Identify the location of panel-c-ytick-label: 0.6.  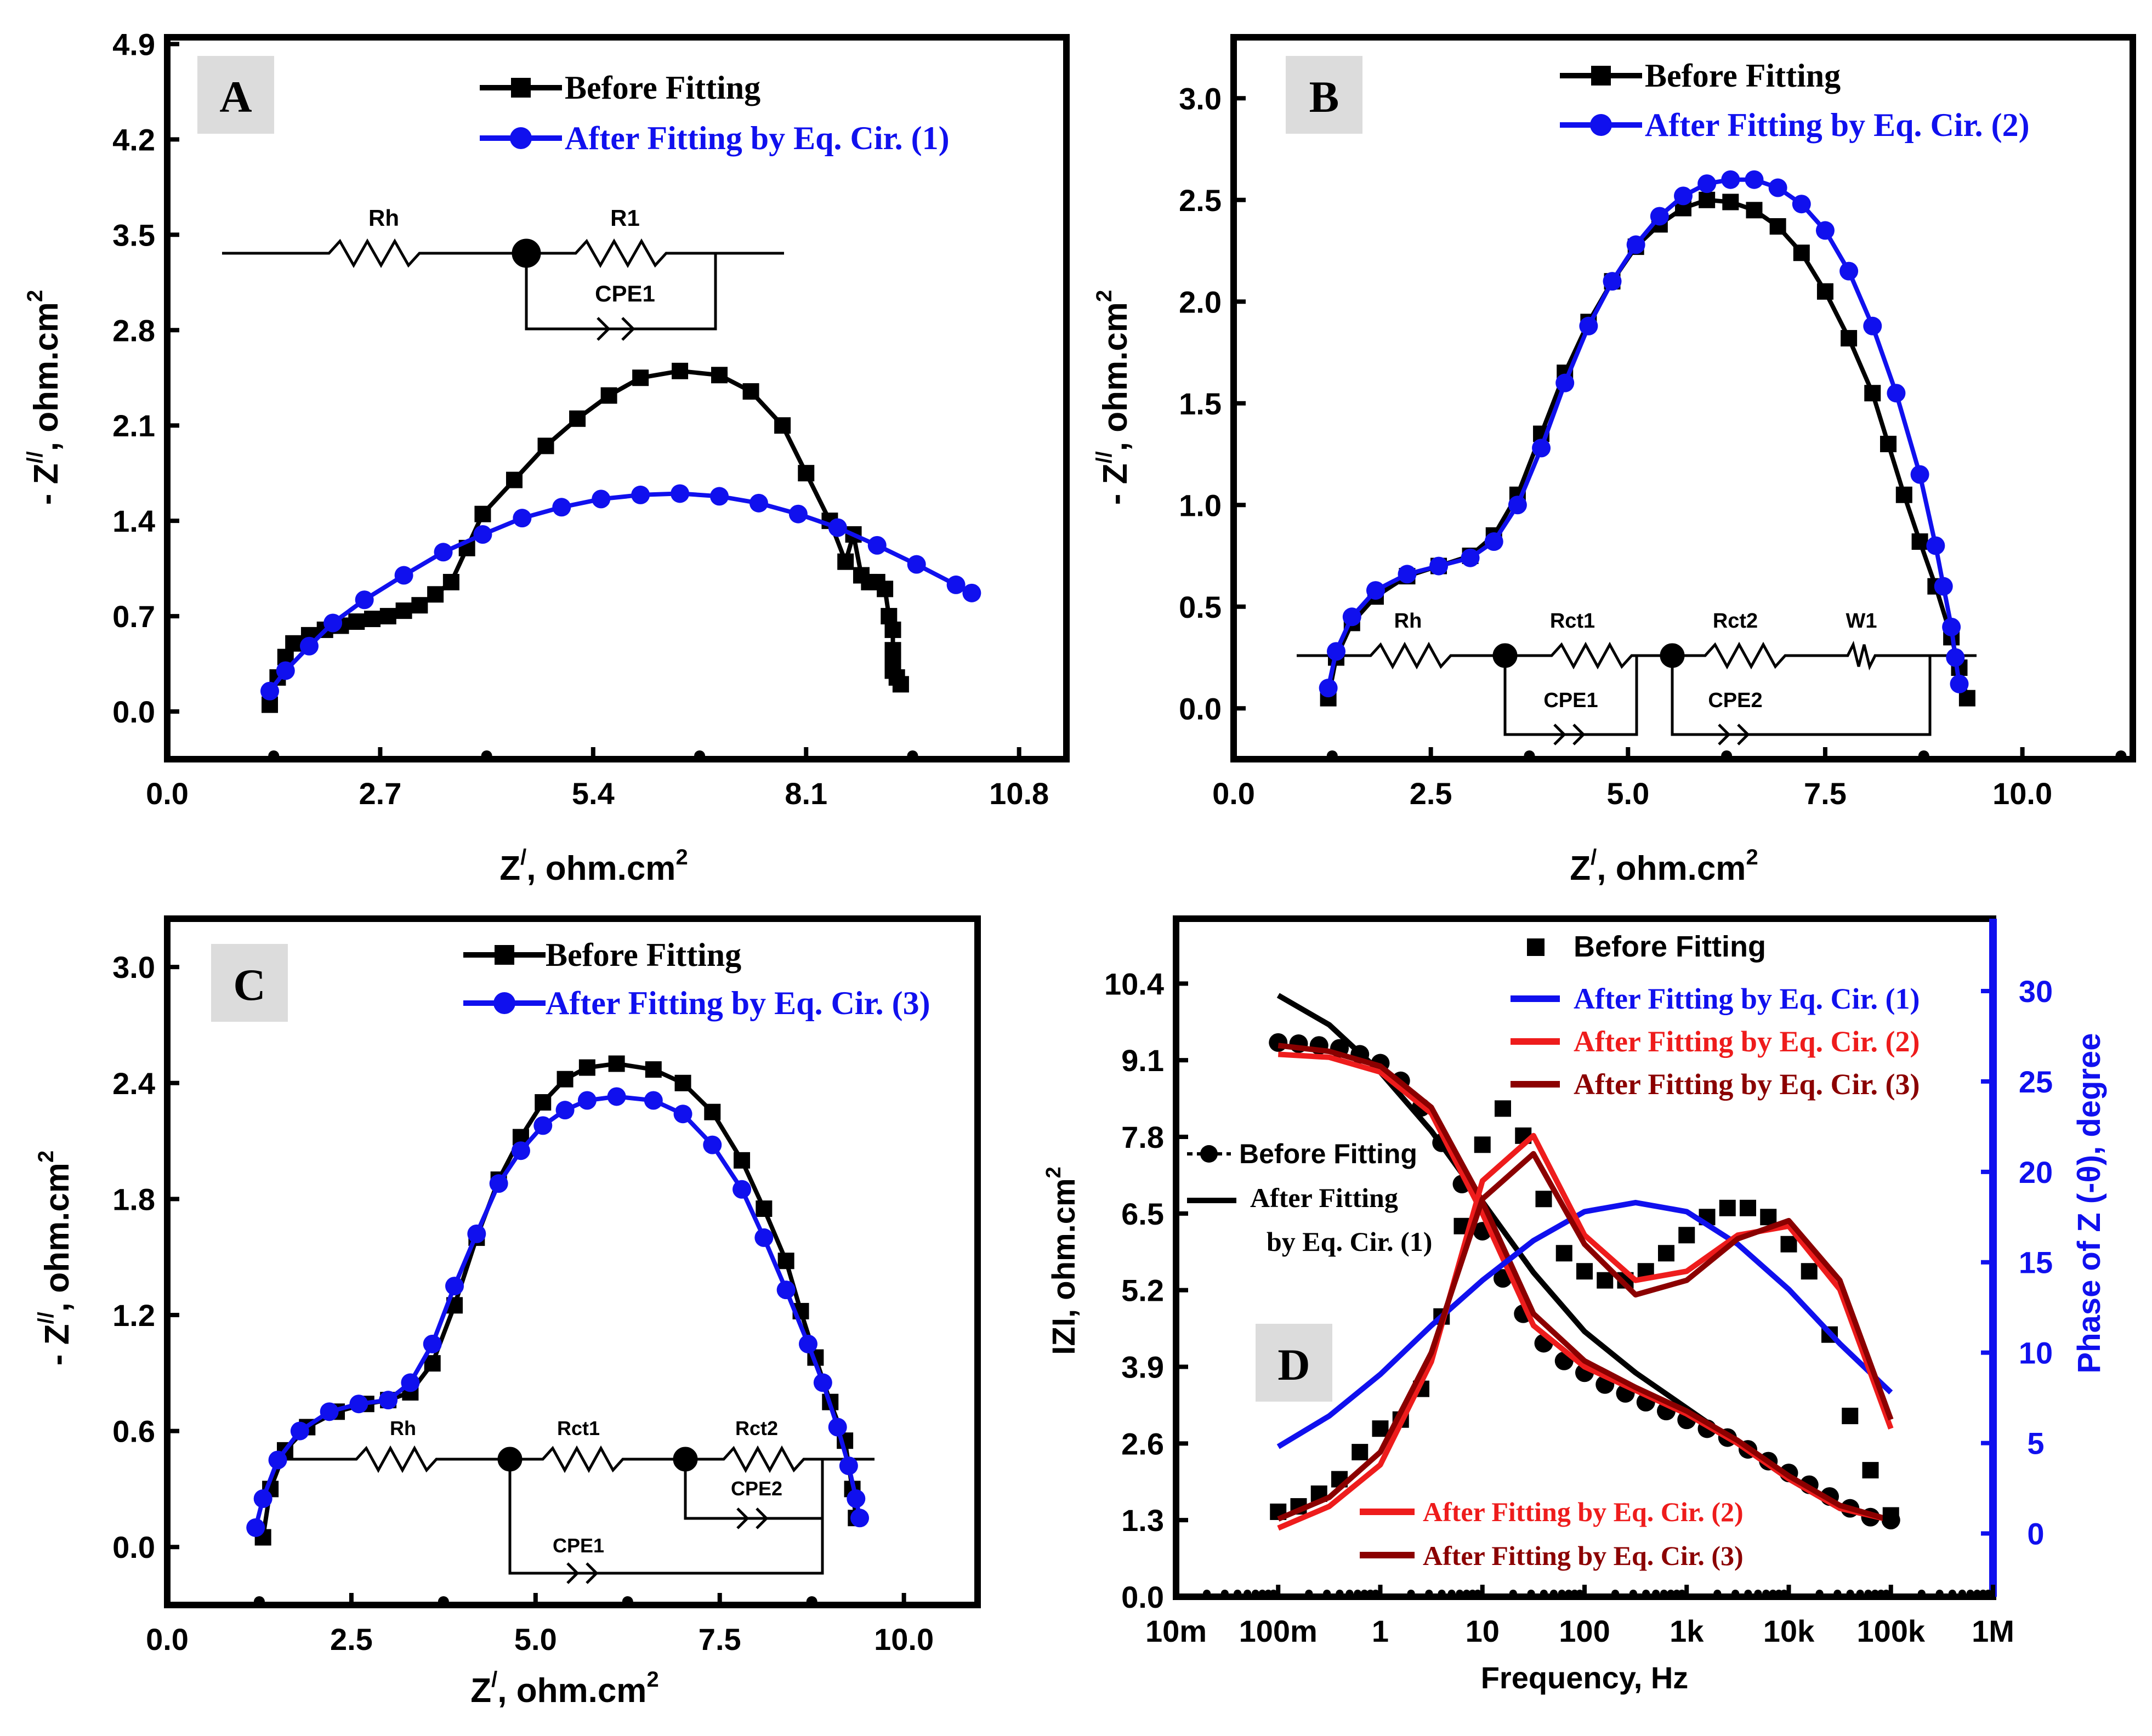
(134, 1431).